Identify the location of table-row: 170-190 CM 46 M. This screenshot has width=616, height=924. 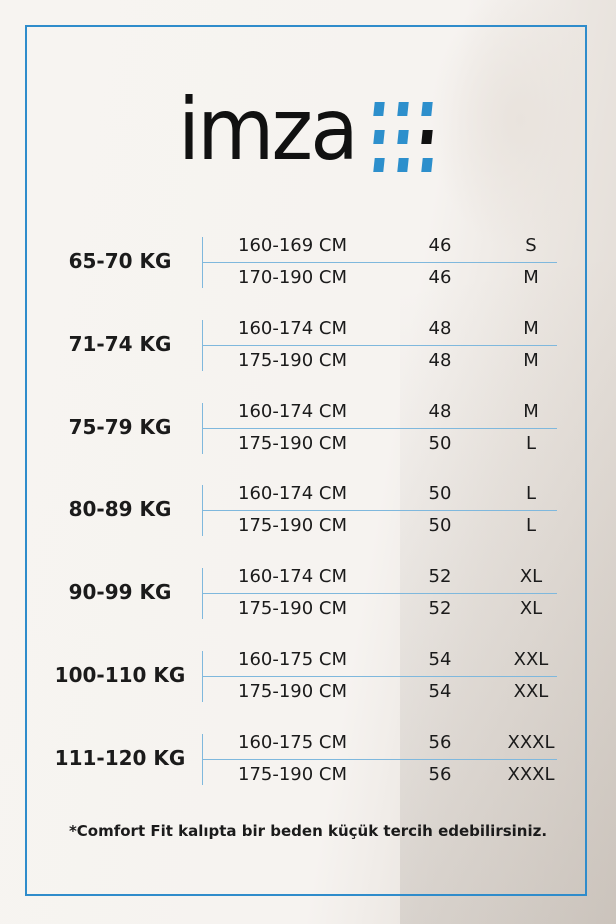
(308, 278).